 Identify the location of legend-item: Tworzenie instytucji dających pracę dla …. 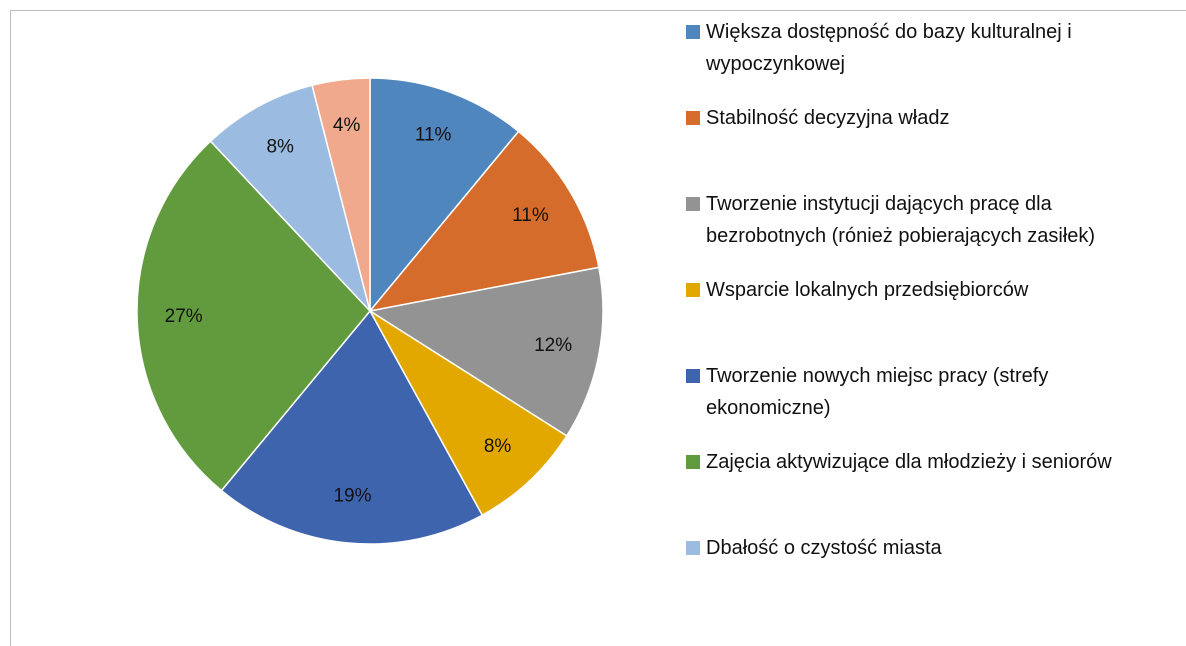
(921, 220).